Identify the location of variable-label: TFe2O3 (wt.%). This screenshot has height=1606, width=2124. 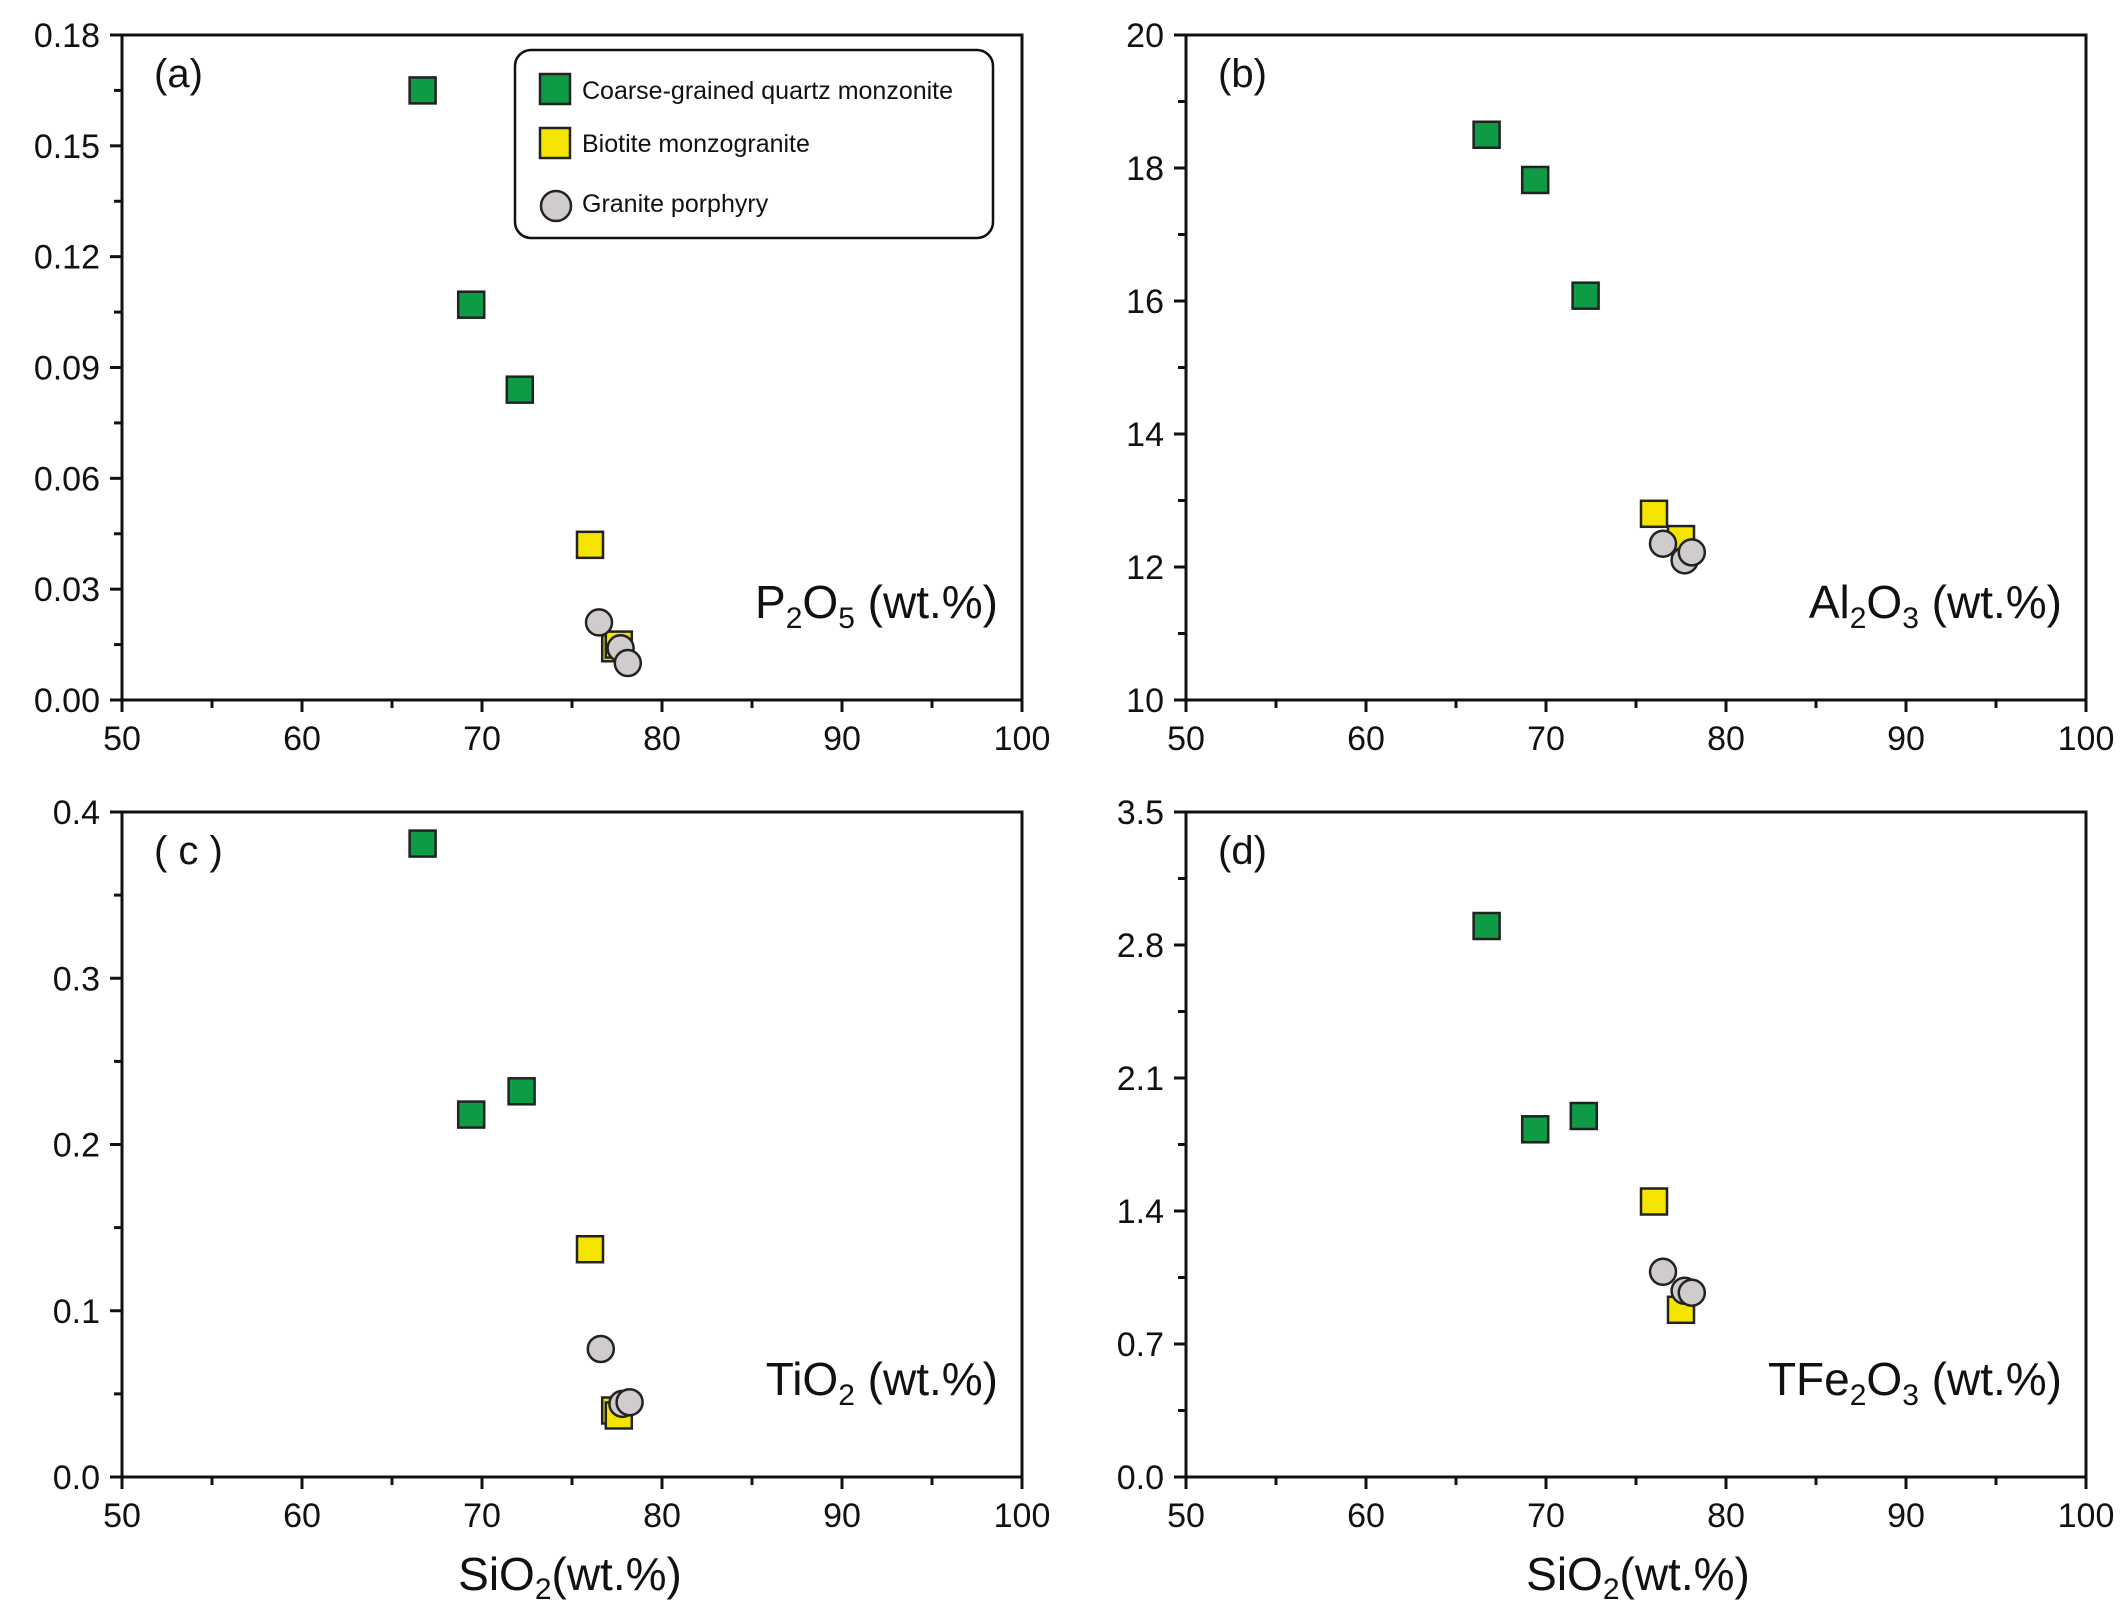
(1915, 1382).